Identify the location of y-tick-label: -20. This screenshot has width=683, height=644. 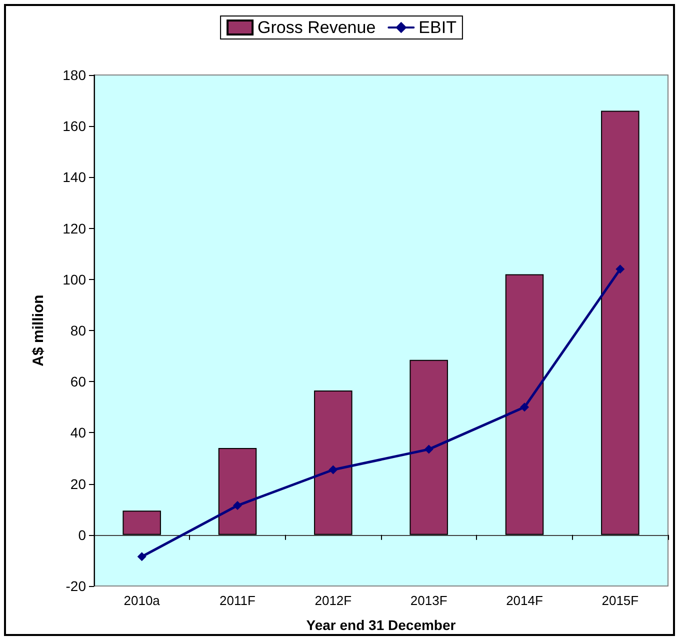
(76, 586).